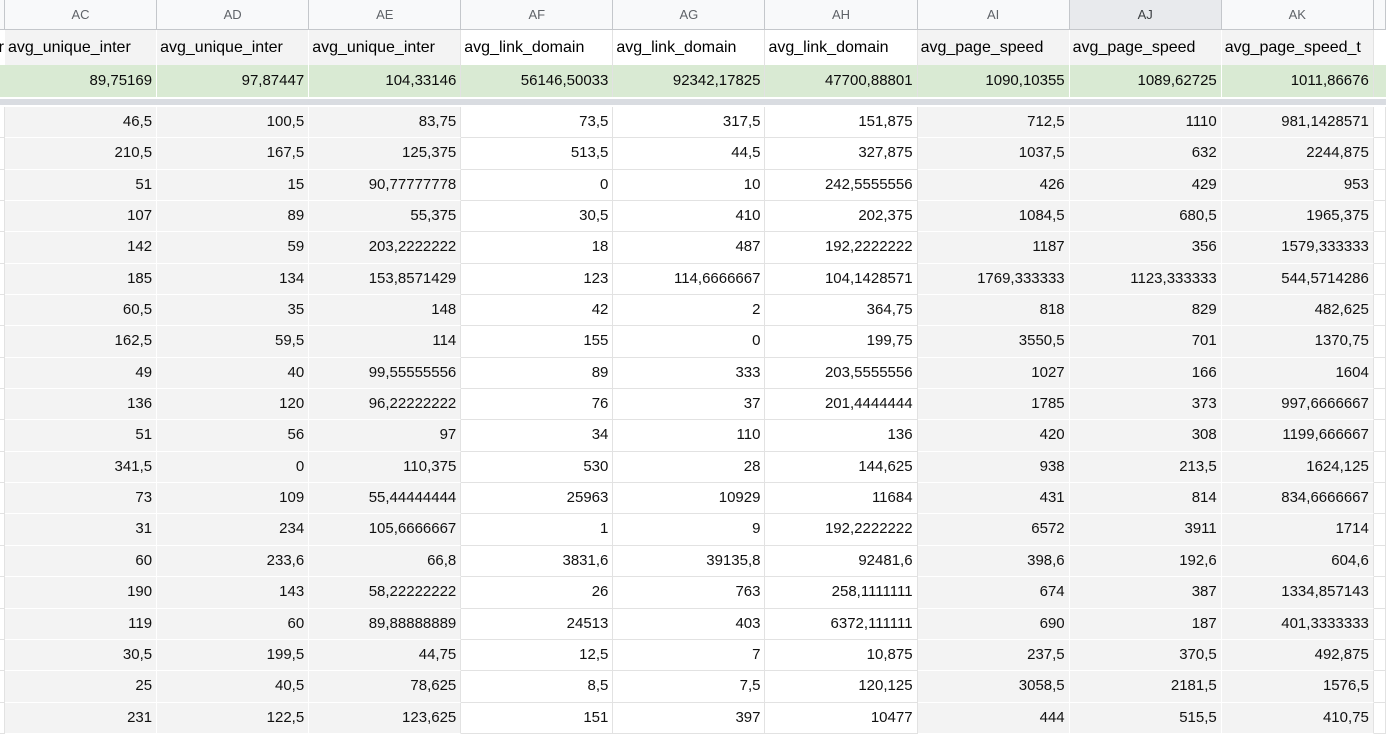 This screenshot has width=1386, height=734. What do you see at coordinates (841, 154) in the screenshot?
I see `cell: 327,875` at bounding box center [841, 154].